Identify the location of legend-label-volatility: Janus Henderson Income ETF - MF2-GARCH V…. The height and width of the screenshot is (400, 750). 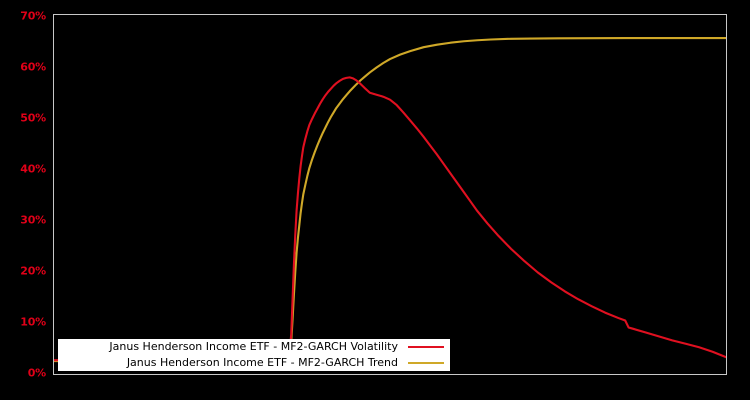
(253, 346).